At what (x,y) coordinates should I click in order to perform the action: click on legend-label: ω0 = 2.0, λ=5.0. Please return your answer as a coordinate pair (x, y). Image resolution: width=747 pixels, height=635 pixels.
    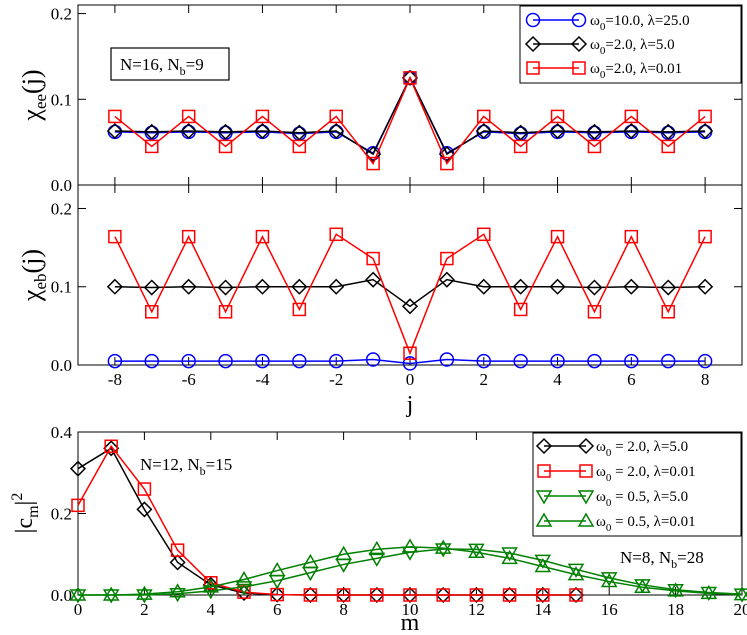
    Looking at the image, I should click on (642, 449).